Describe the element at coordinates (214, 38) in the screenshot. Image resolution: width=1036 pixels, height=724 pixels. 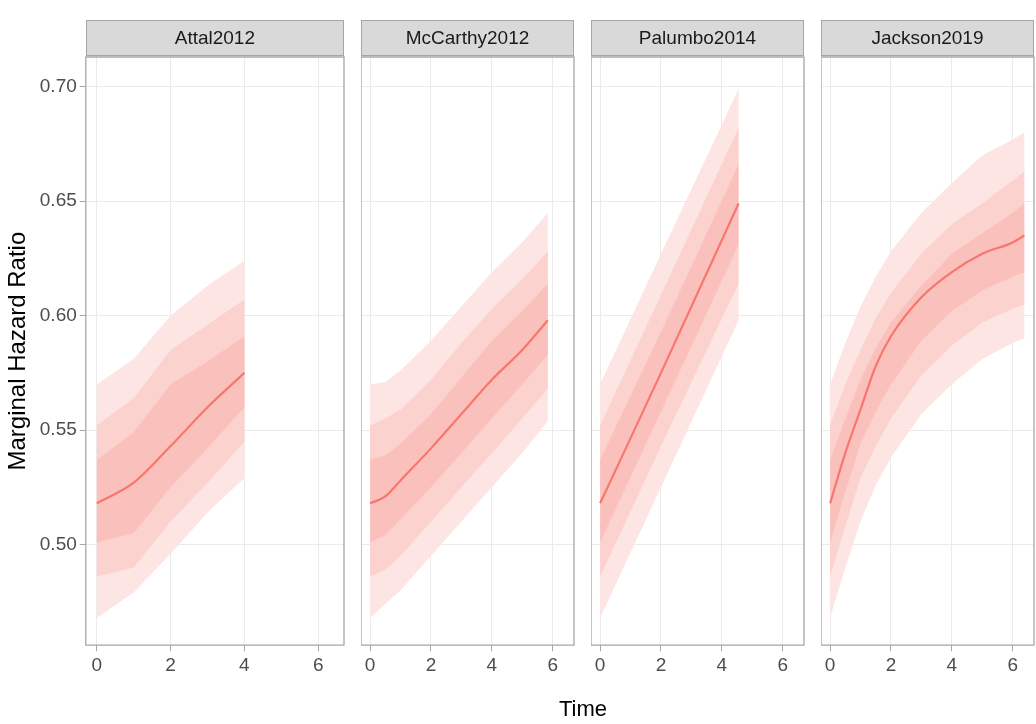
I see `chart-title: Attal2012` at that location.